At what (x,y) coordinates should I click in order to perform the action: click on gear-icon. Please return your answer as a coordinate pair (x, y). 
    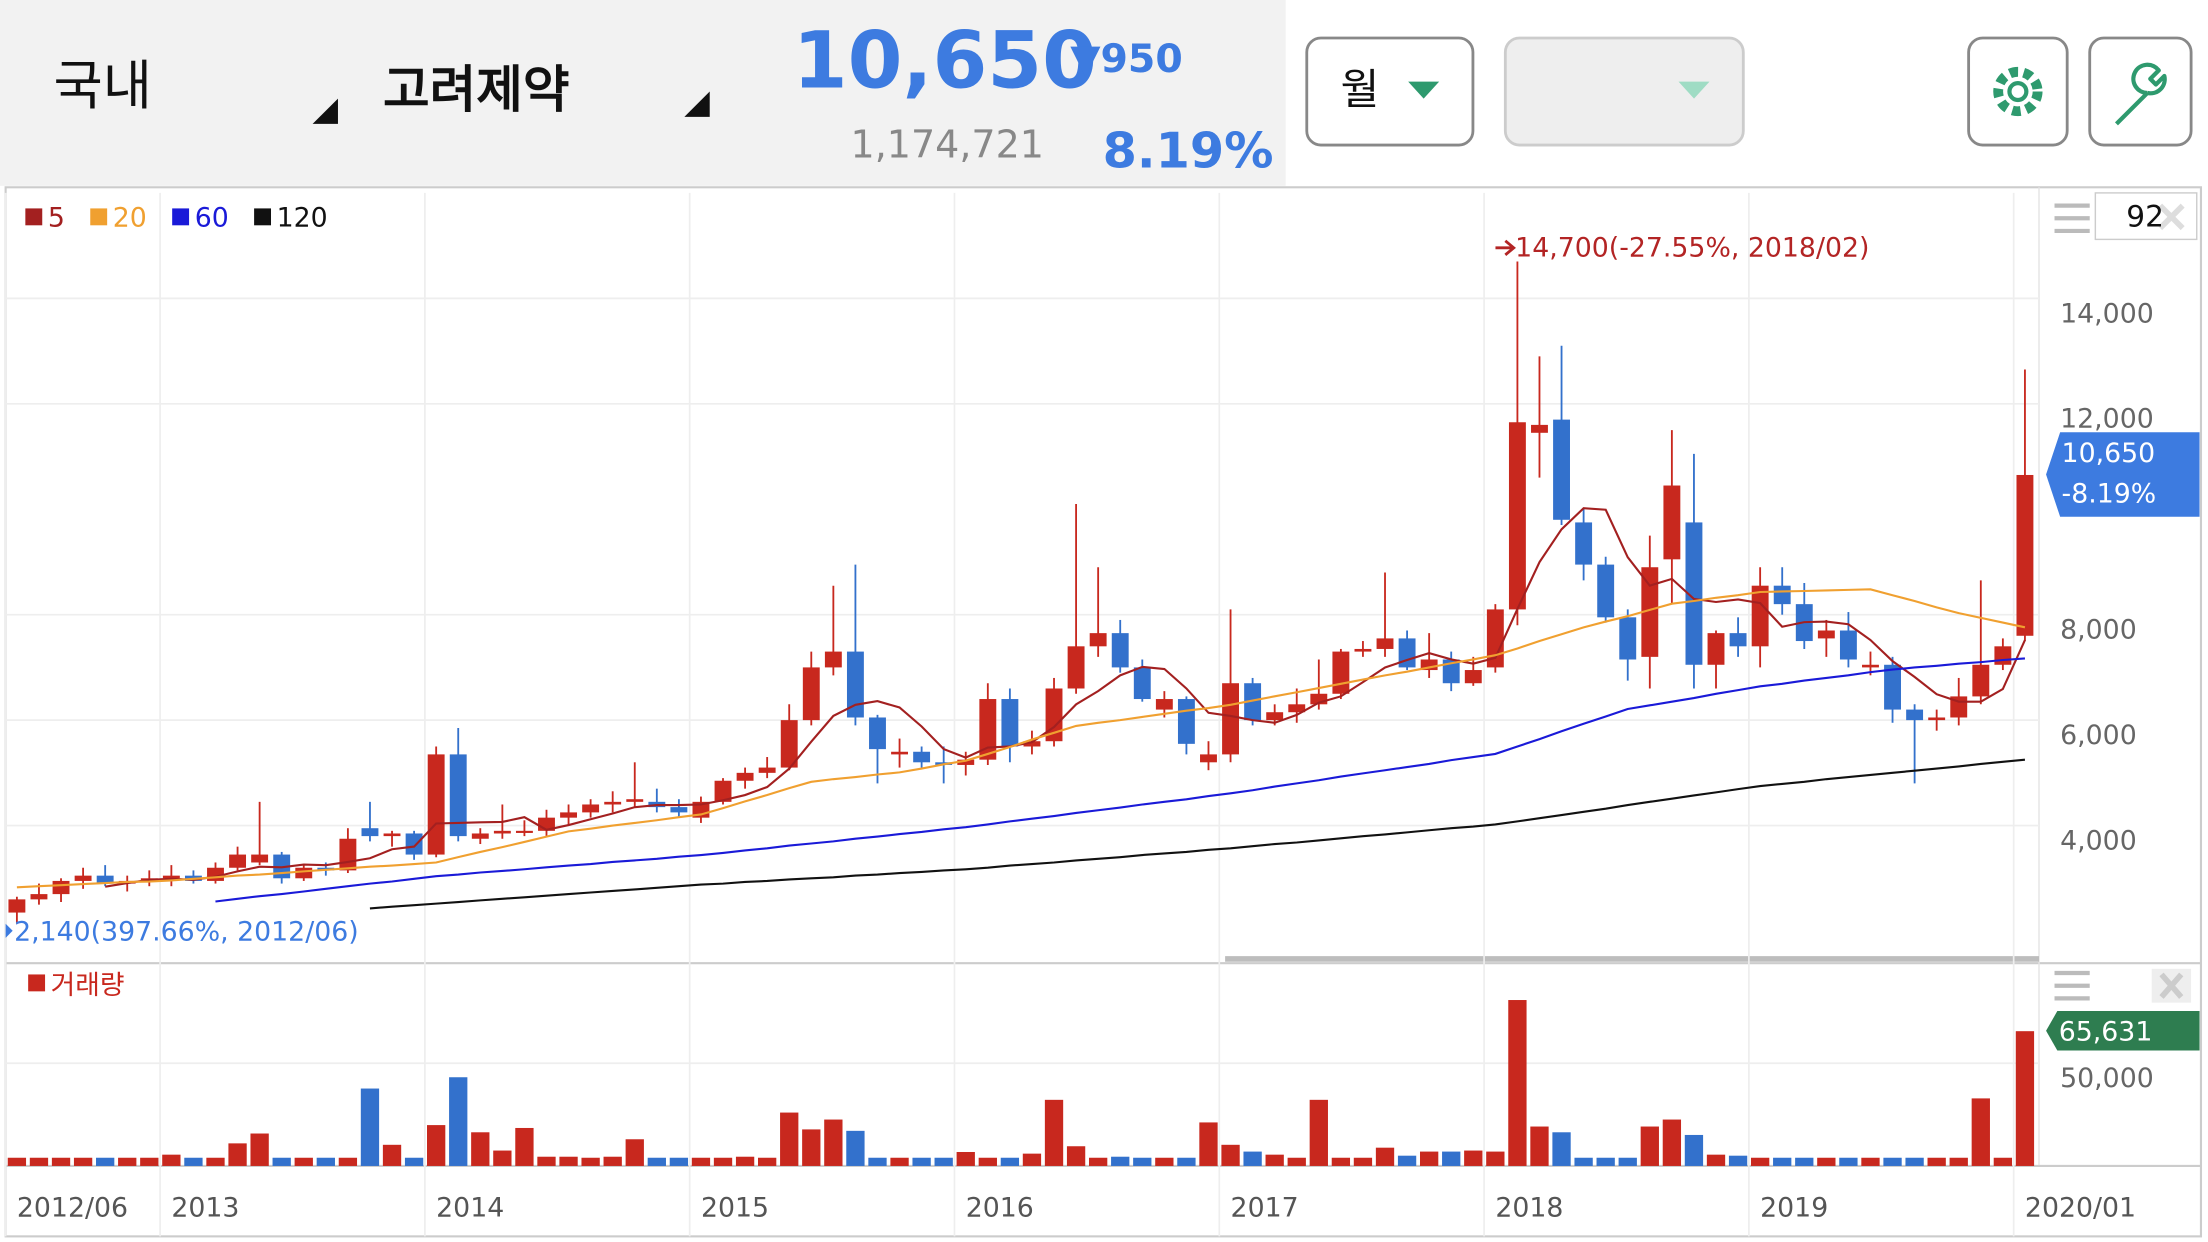
    Looking at the image, I should click on (2018, 91).